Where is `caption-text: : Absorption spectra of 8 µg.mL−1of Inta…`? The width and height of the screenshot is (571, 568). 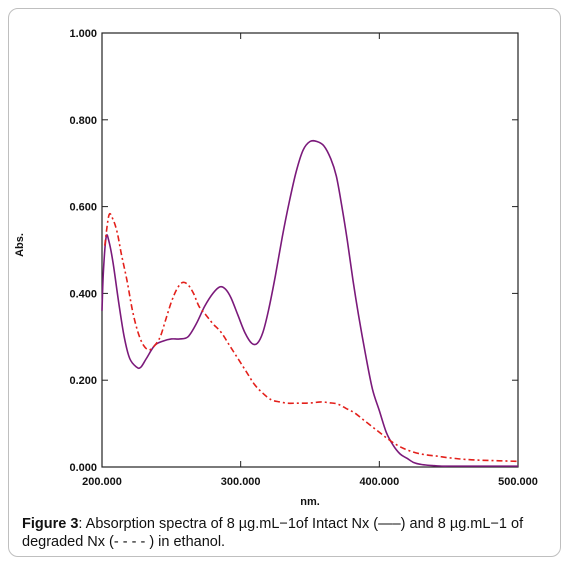 caption-text: : Absorption spectra of 8 µg.mL−1of Inta… is located at coordinates (273, 533).